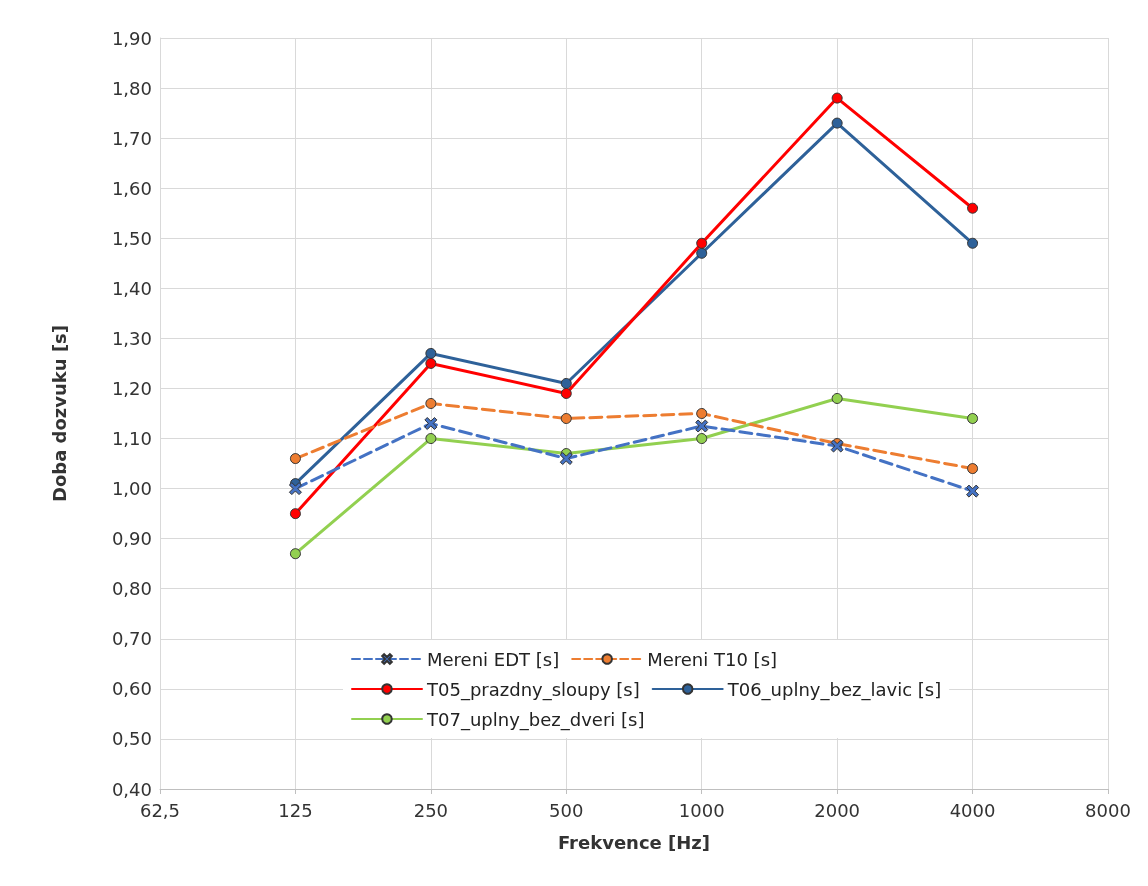 The image size is (1148, 886). What do you see at coordinates (701, 810) in the screenshot?
I see `x-tick-label: 1000` at bounding box center [701, 810].